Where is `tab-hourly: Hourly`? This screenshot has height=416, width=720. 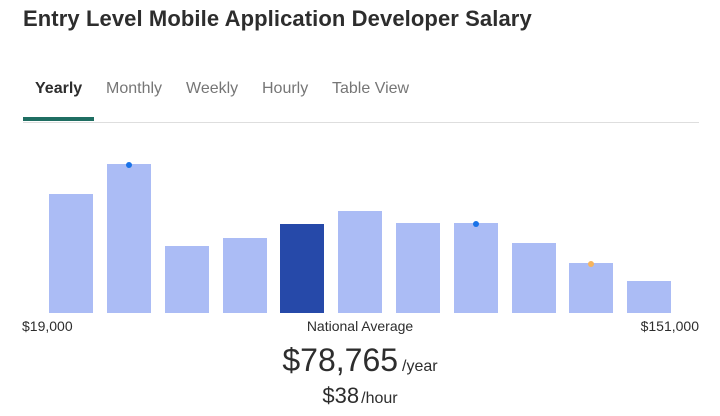
tab-hourly: Hourly is located at coordinates (285, 88).